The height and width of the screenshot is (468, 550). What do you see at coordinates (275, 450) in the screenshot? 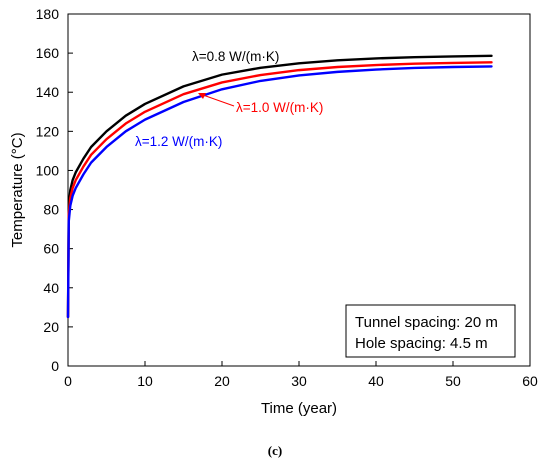
I see `figure-caption: (c)` at bounding box center [275, 450].